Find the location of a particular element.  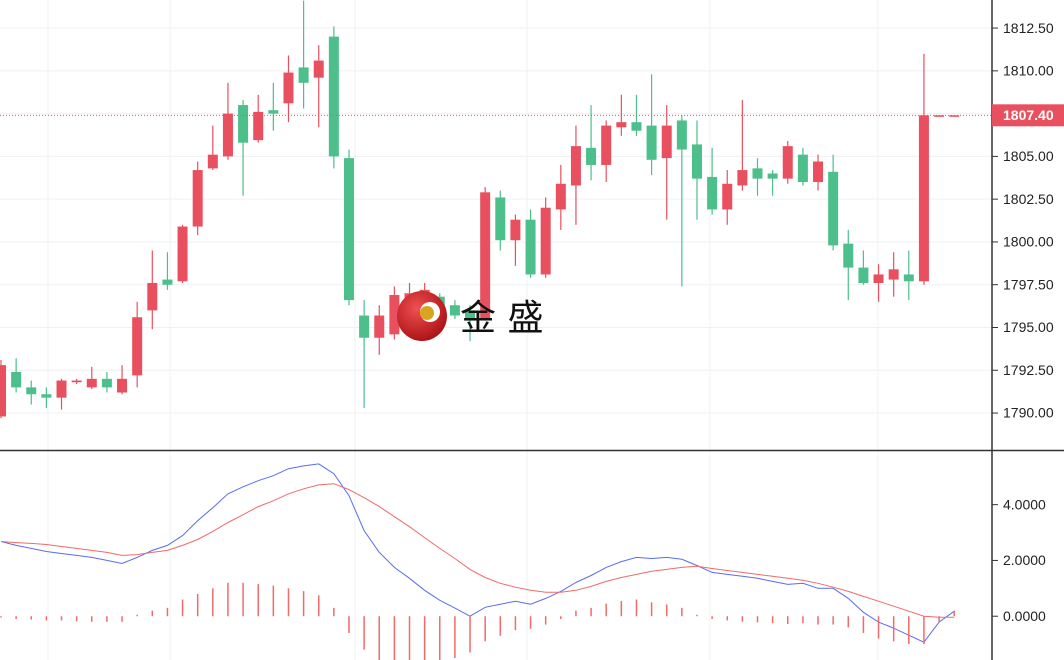

y-tick-label: 0.0000 is located at coordinates (1024, 616).